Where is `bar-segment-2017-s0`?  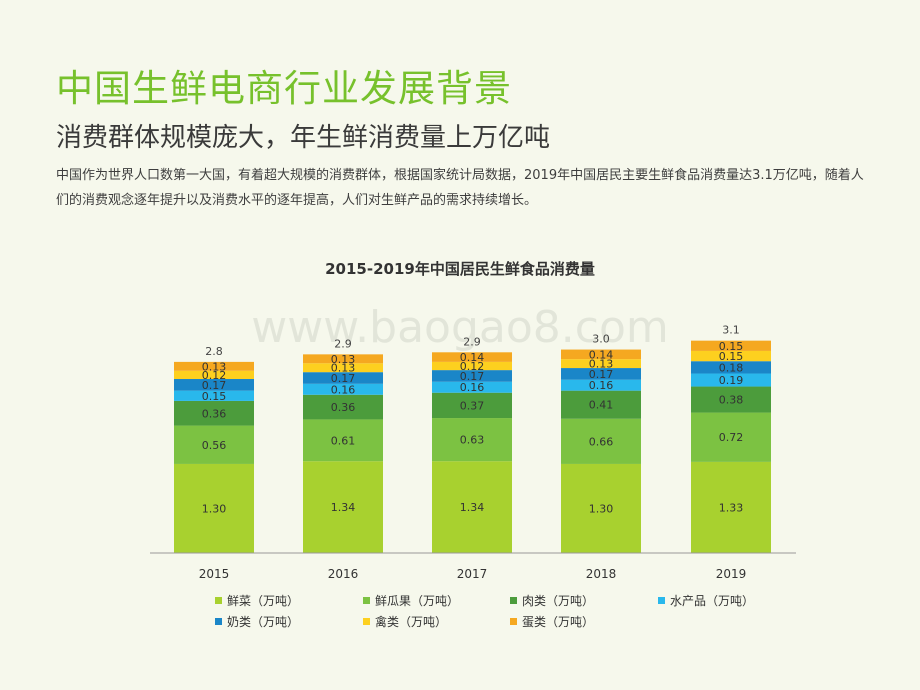 bar-segment-2017-s0 is located at coordinates (472, 507).